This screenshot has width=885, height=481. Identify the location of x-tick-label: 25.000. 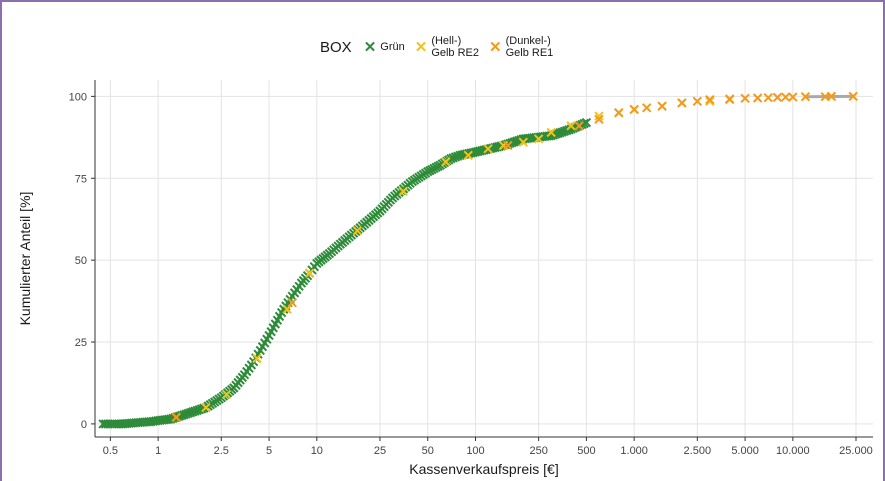
(856, 451).